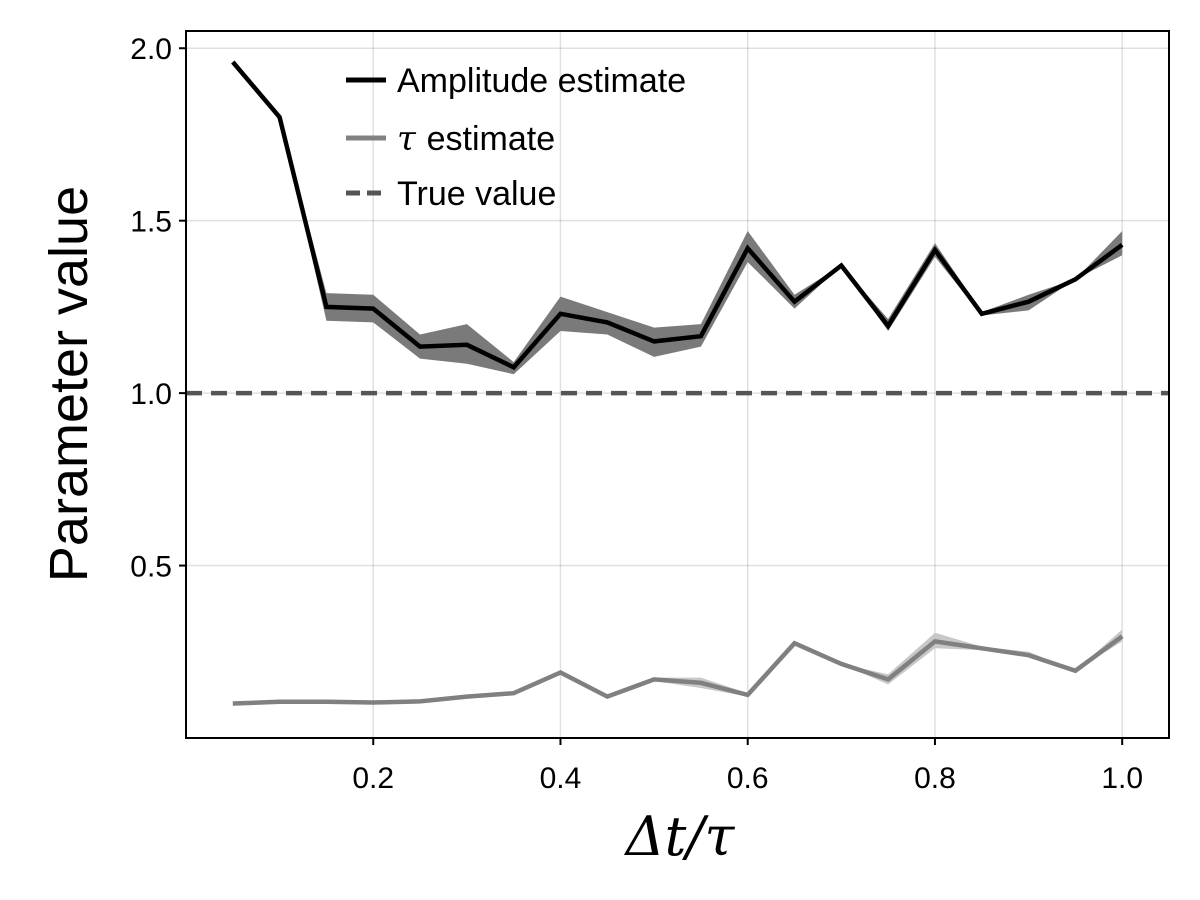 The height and width of the screenshot is (900, 1200). I want to click on legend-text: True value, so click(476, 194).